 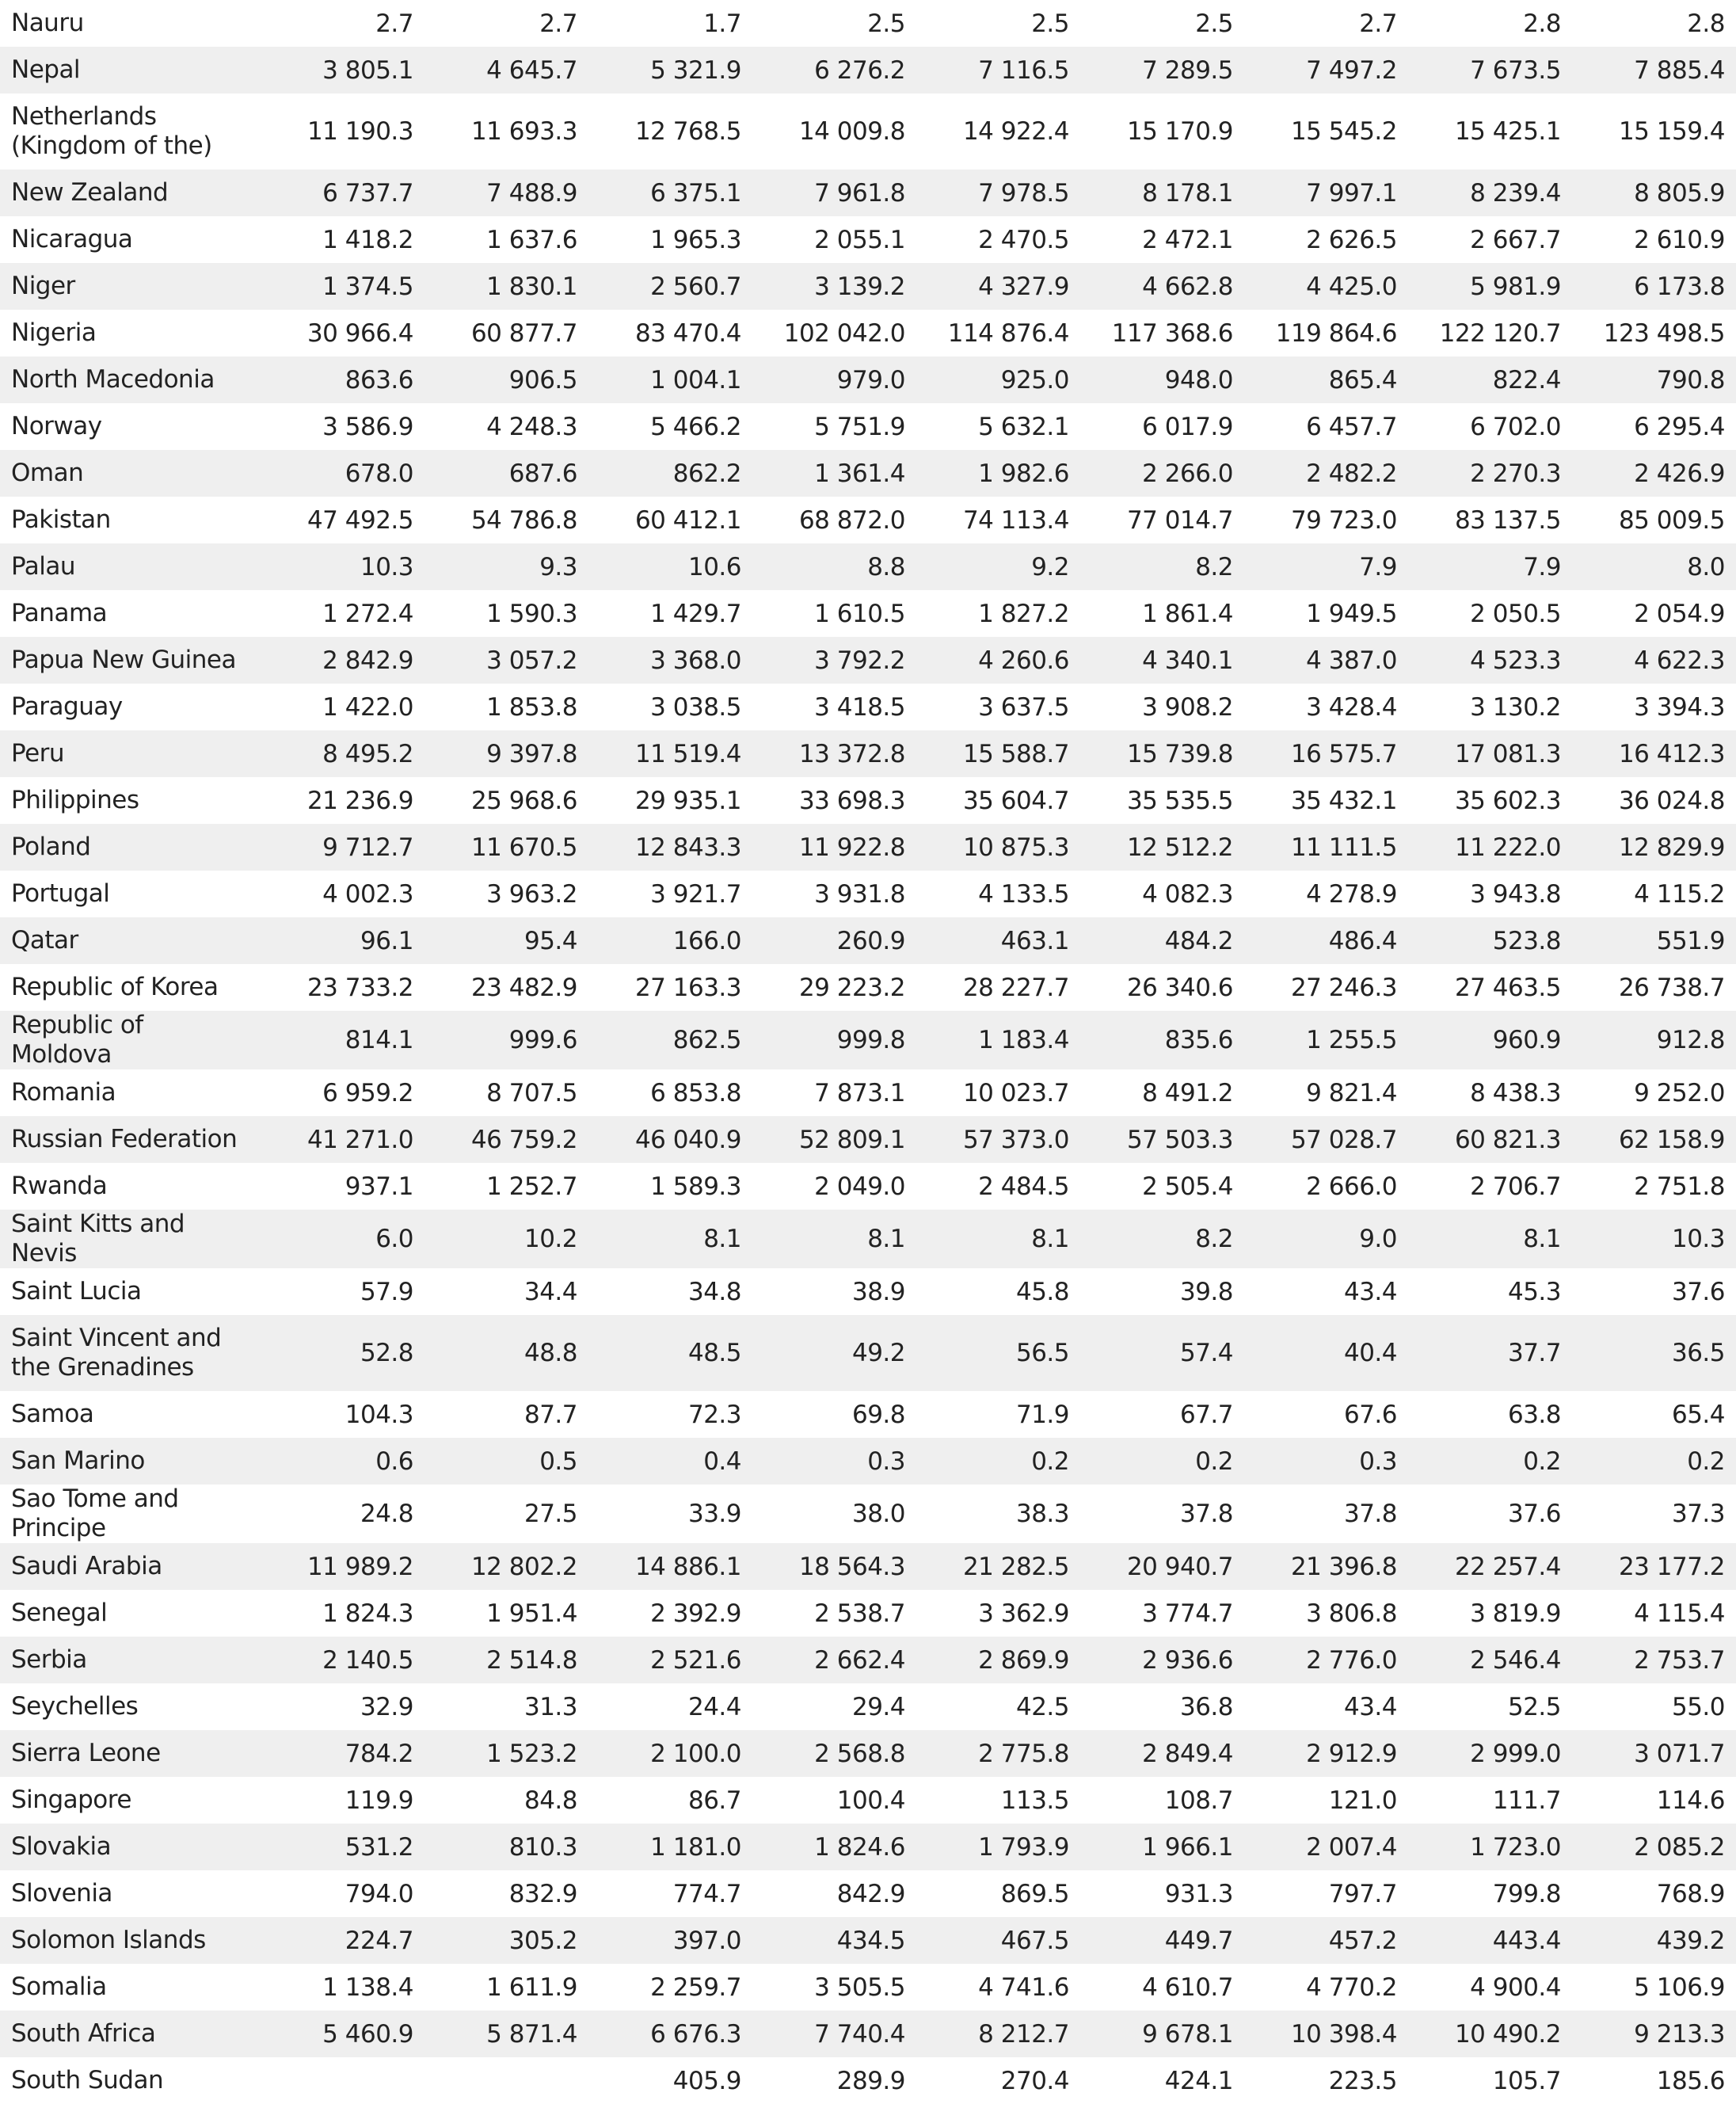 I want to click on value-cell: 3 362.9, so click(x=1023, y=1613).